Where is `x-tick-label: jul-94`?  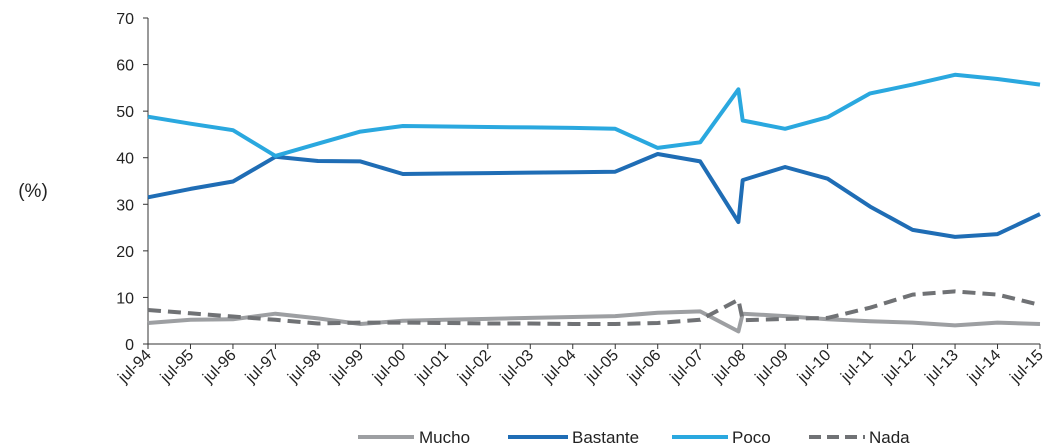 x-tick-label: jul-94 is located at coordinates (134, 367).